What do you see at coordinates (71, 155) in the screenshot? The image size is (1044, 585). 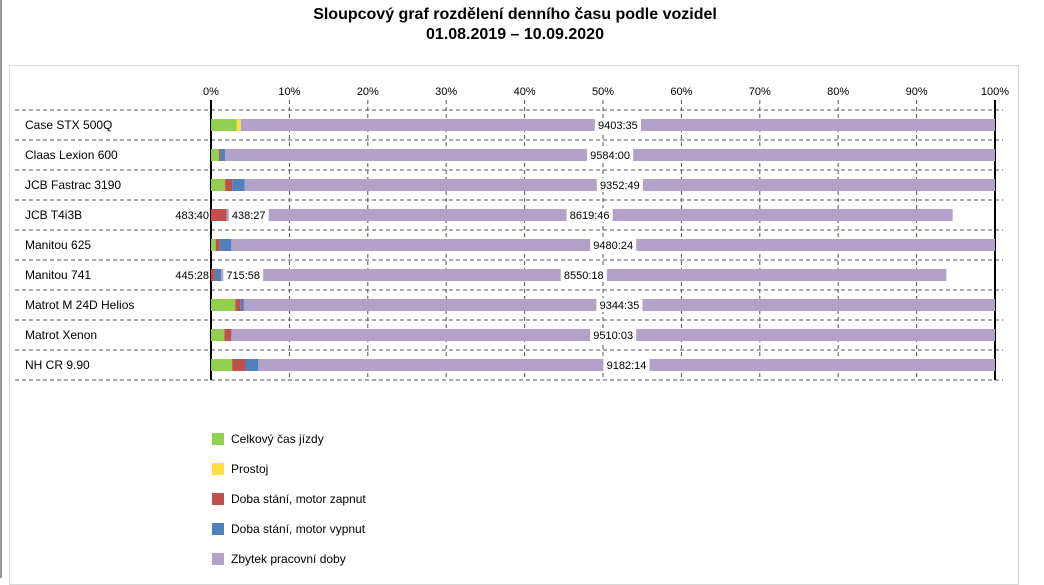 I see `category-label: Claas Lexion 600` at bounding box center [71, 155].